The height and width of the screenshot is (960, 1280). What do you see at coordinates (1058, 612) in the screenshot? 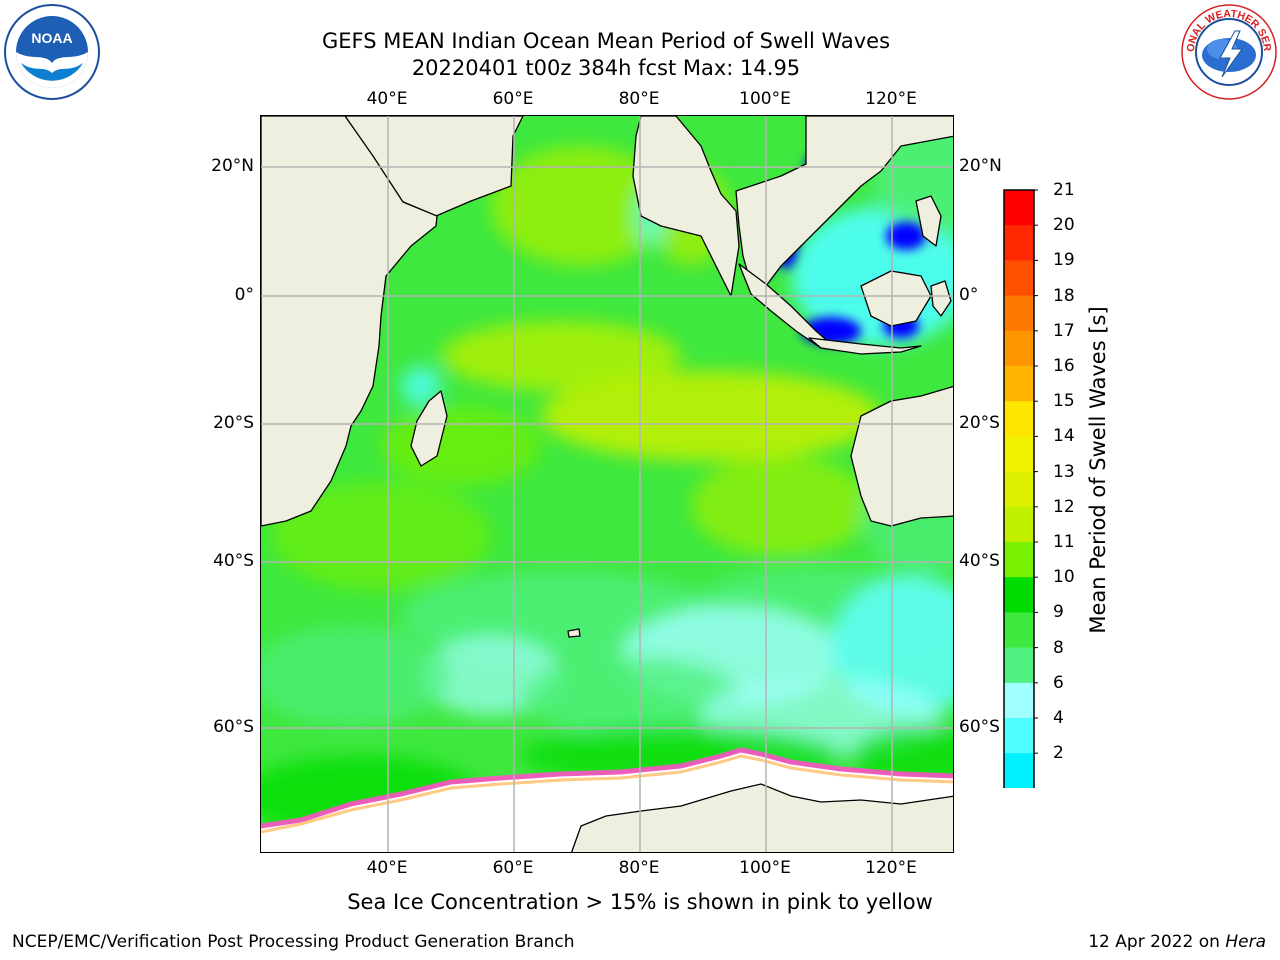
I see `colorbar-tick-label: 9` at bounding box center [1058, 612].